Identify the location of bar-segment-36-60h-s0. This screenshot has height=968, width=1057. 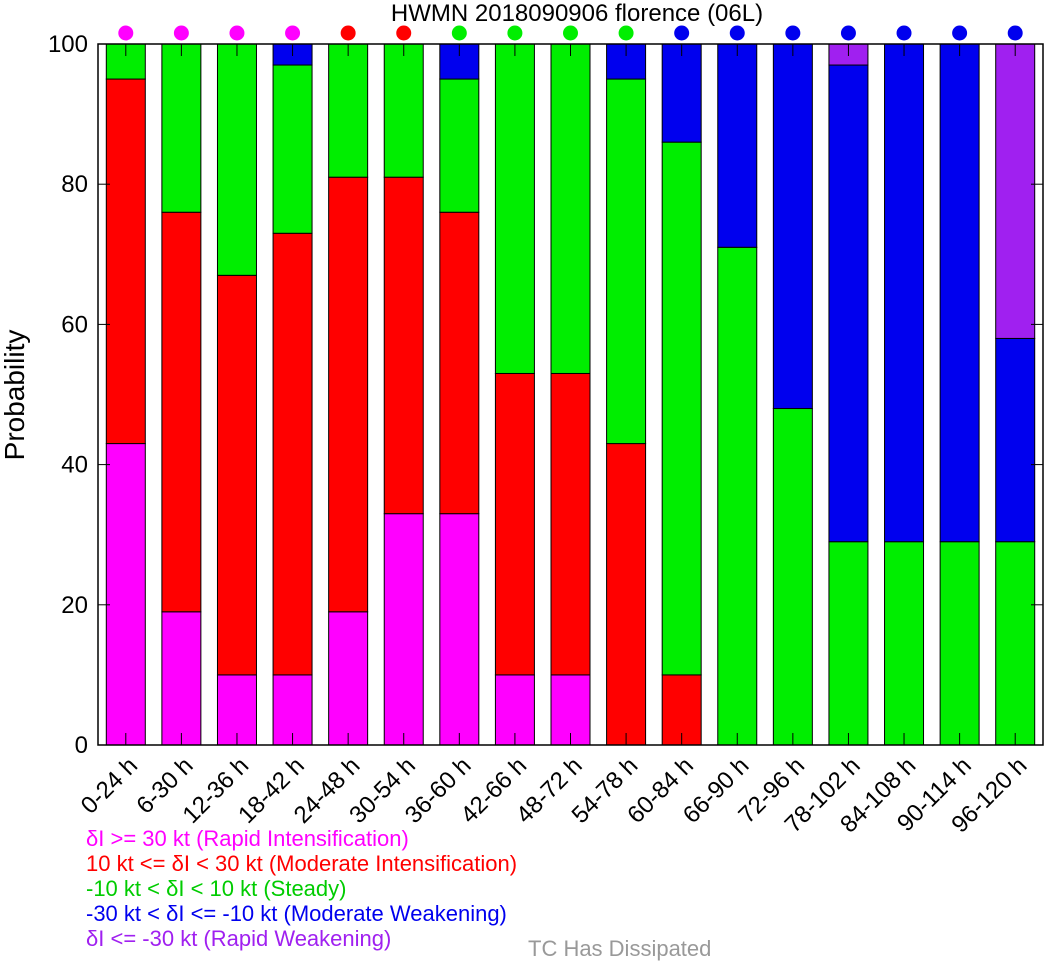
(459, 629).